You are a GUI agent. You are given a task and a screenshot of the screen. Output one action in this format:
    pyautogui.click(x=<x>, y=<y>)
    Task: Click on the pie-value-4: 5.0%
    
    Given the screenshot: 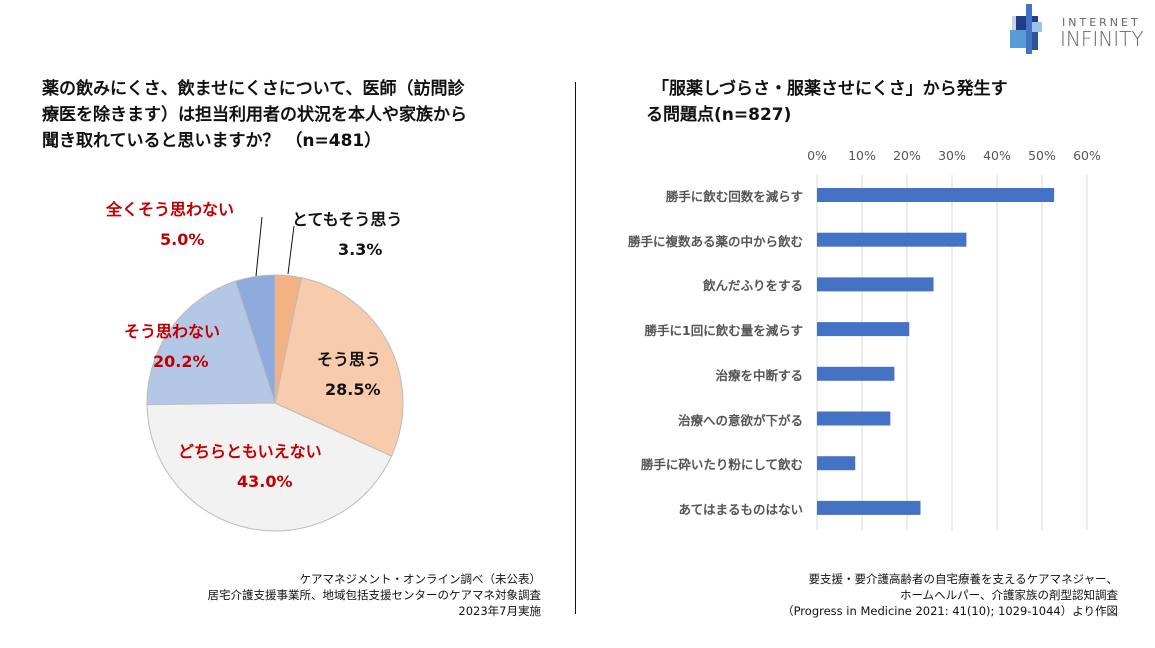 What is the action you would take?
    pyautogui.click(x=182, y=239)
    